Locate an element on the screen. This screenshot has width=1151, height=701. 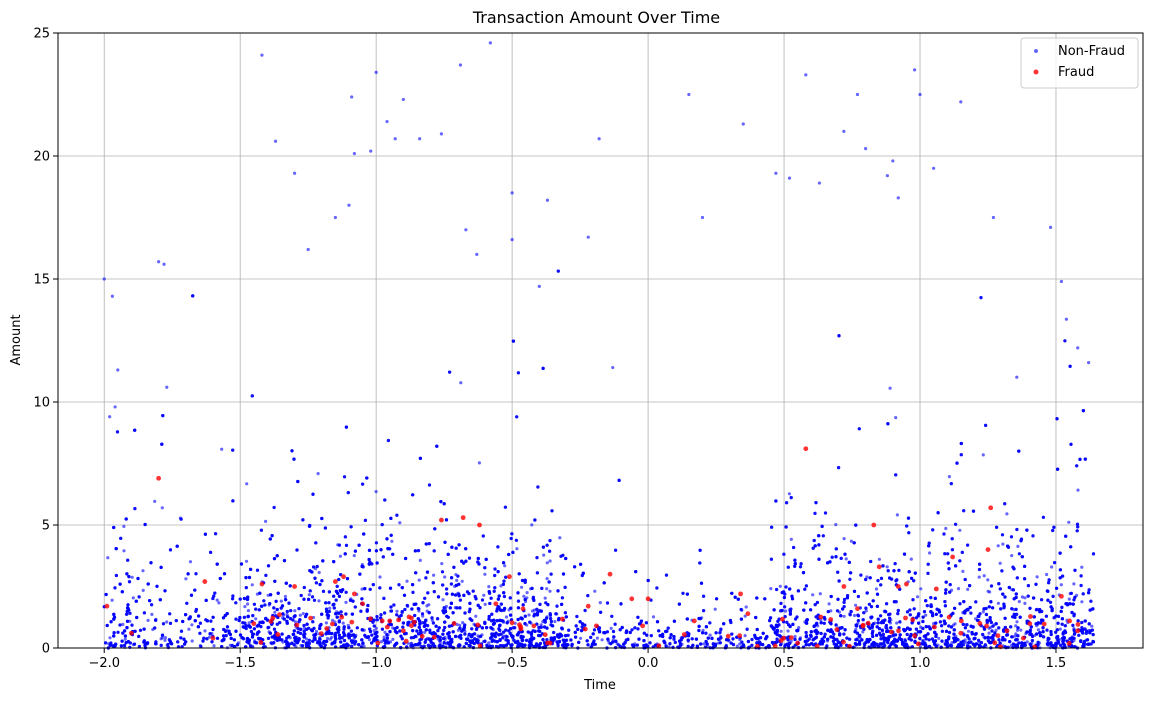
y-tick-label: 10 is located at coordinates (41, 403).